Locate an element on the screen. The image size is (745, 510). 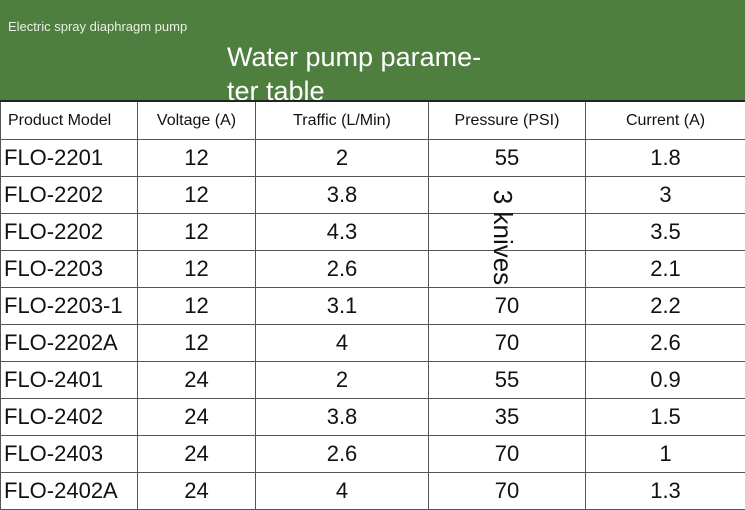
table-row: FLO-2401 24 2 55 0.9 is located at coordinates (372, 380).